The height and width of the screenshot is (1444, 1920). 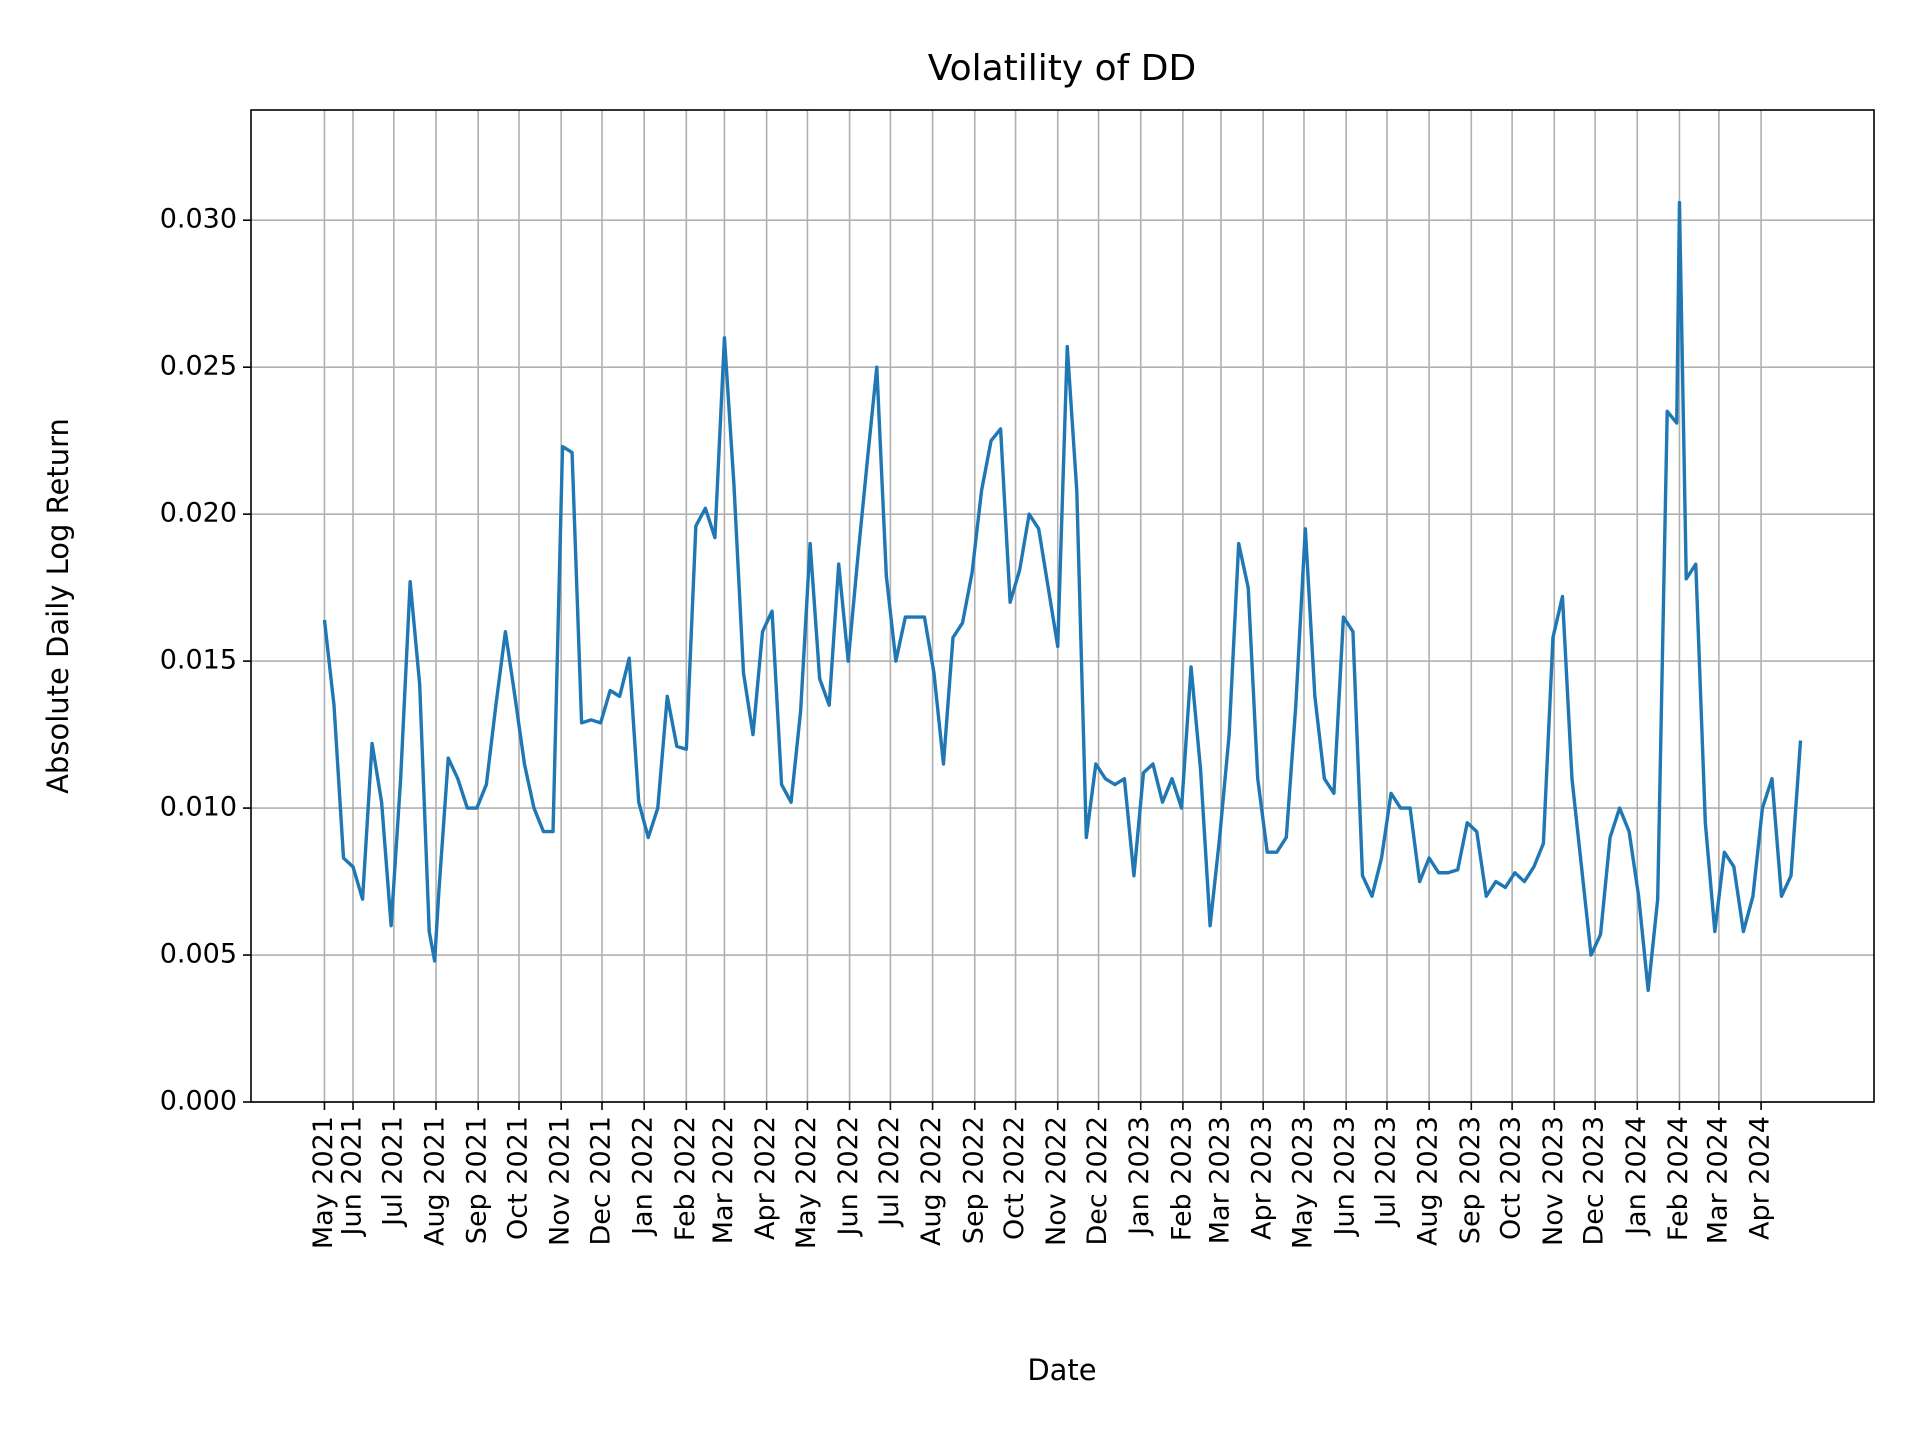 What do you see at coordinates (1345, 1176) in the screenshot?
I see `x-tick-label: Jun 2023` at bounding box center [1345, 1176].